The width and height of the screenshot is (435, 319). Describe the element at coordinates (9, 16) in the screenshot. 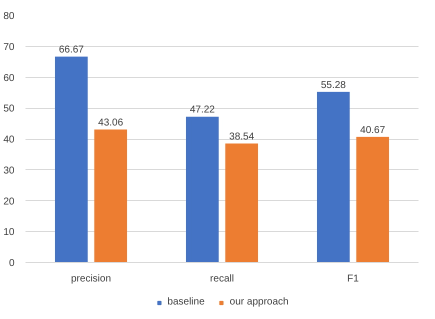

I see `y-tick-label: 80` at that location.